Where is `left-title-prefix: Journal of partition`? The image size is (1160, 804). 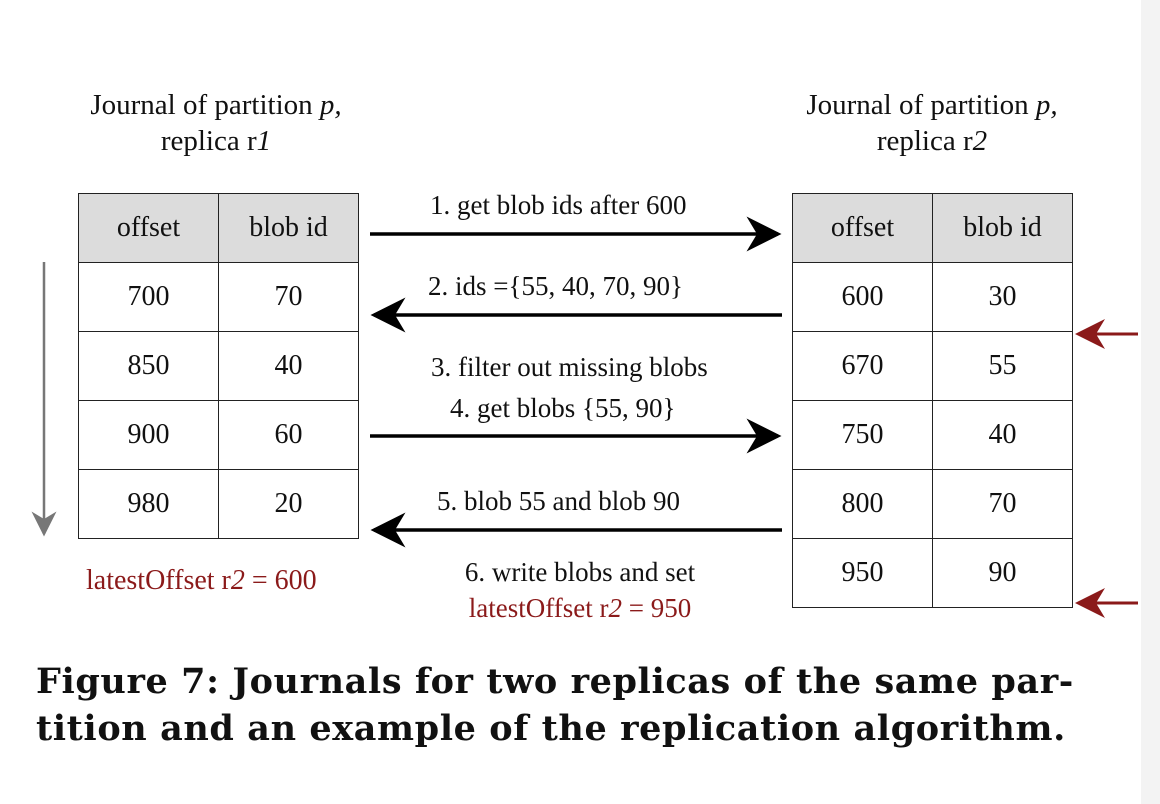
left-title-prefix: Journal of partition is located at coordinates (205, 105).